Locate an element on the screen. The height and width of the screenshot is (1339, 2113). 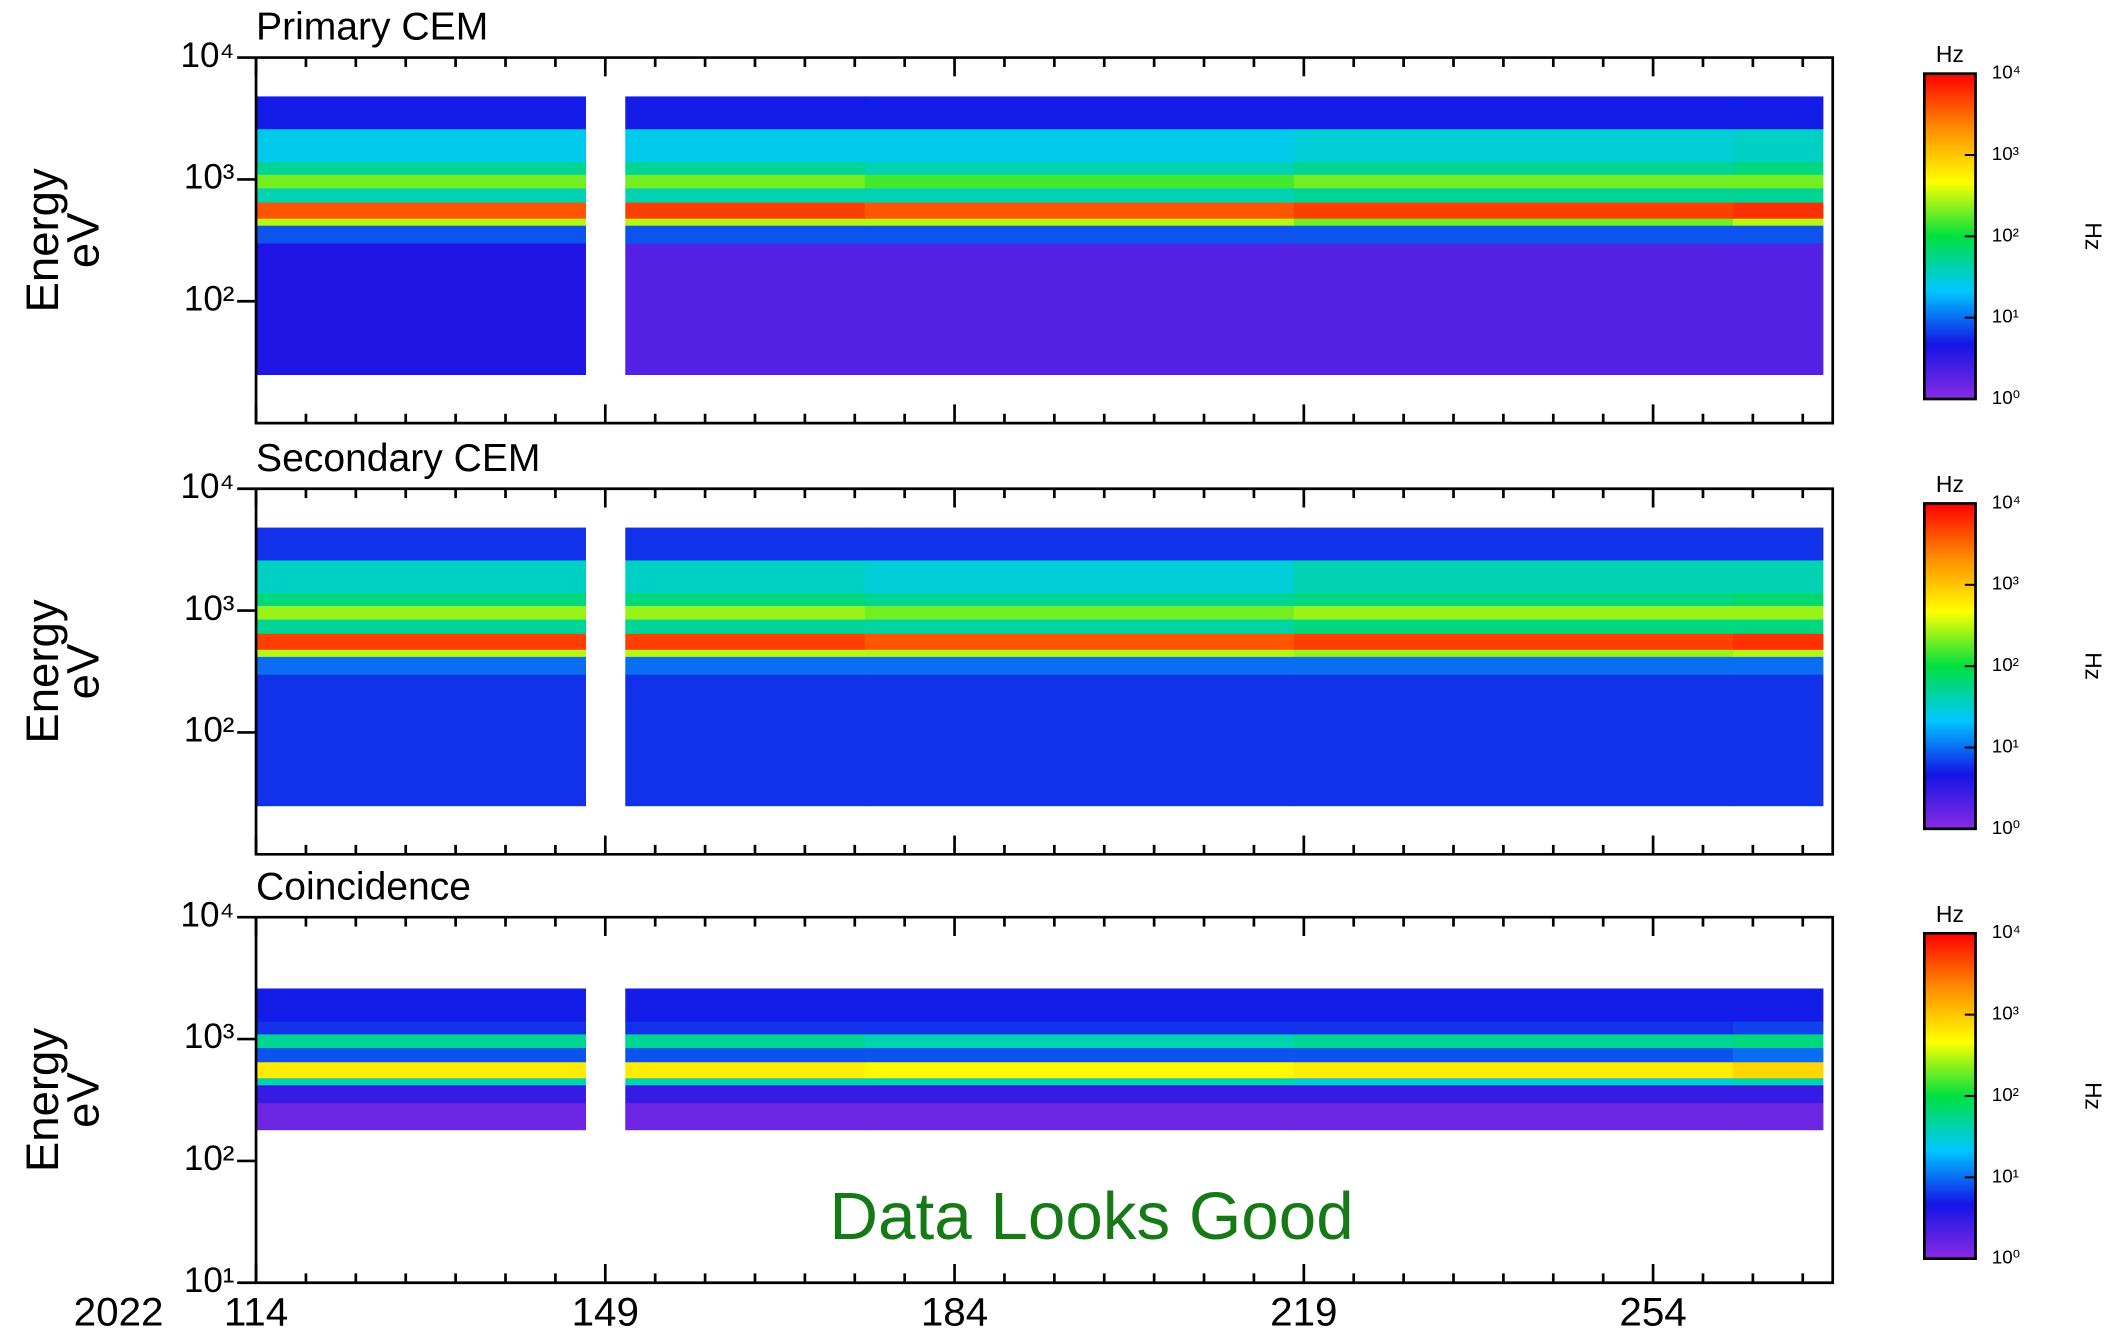
x-tick-label: 114 is located at coordinates (256, 1312).